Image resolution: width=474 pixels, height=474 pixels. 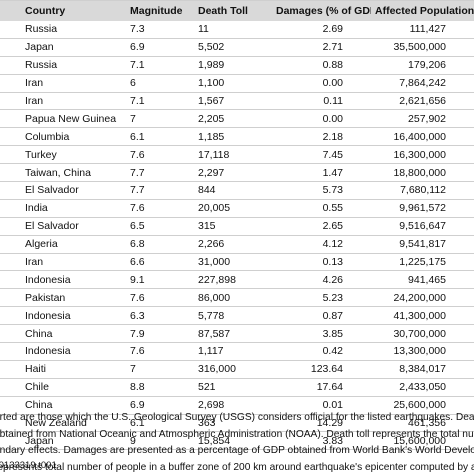 I want to click on cell-death-toll: 2,266, so click(x=233, y=244).